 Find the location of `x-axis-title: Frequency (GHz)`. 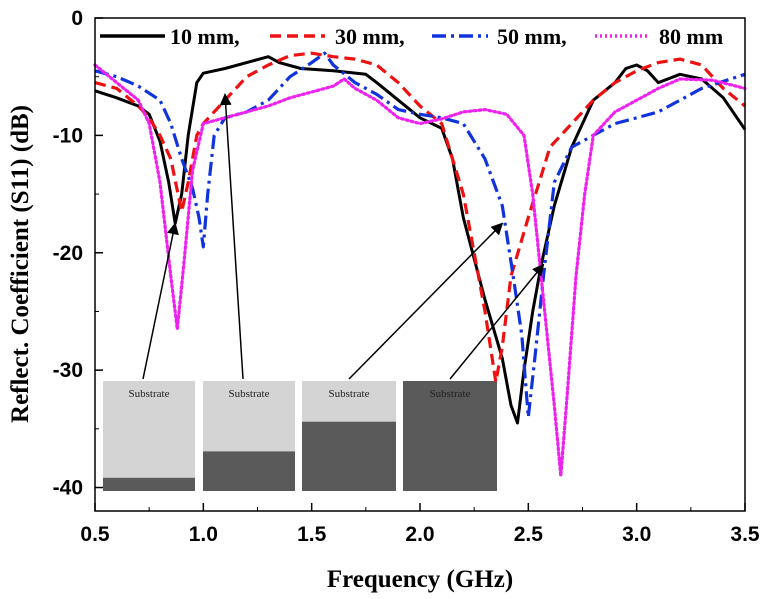

x-axis-title: Frequency (GHz) is located at coordinates (420, 579).